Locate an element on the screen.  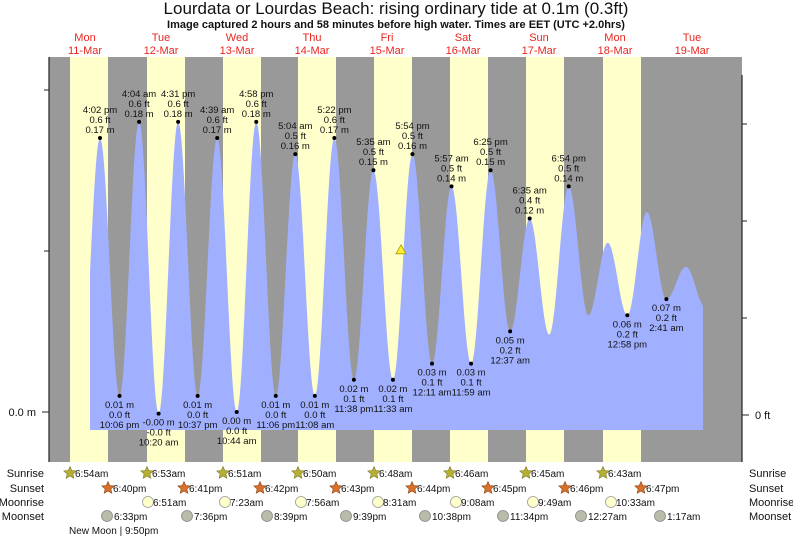
day-name-label: Tue is located at coordinates (161, 38).